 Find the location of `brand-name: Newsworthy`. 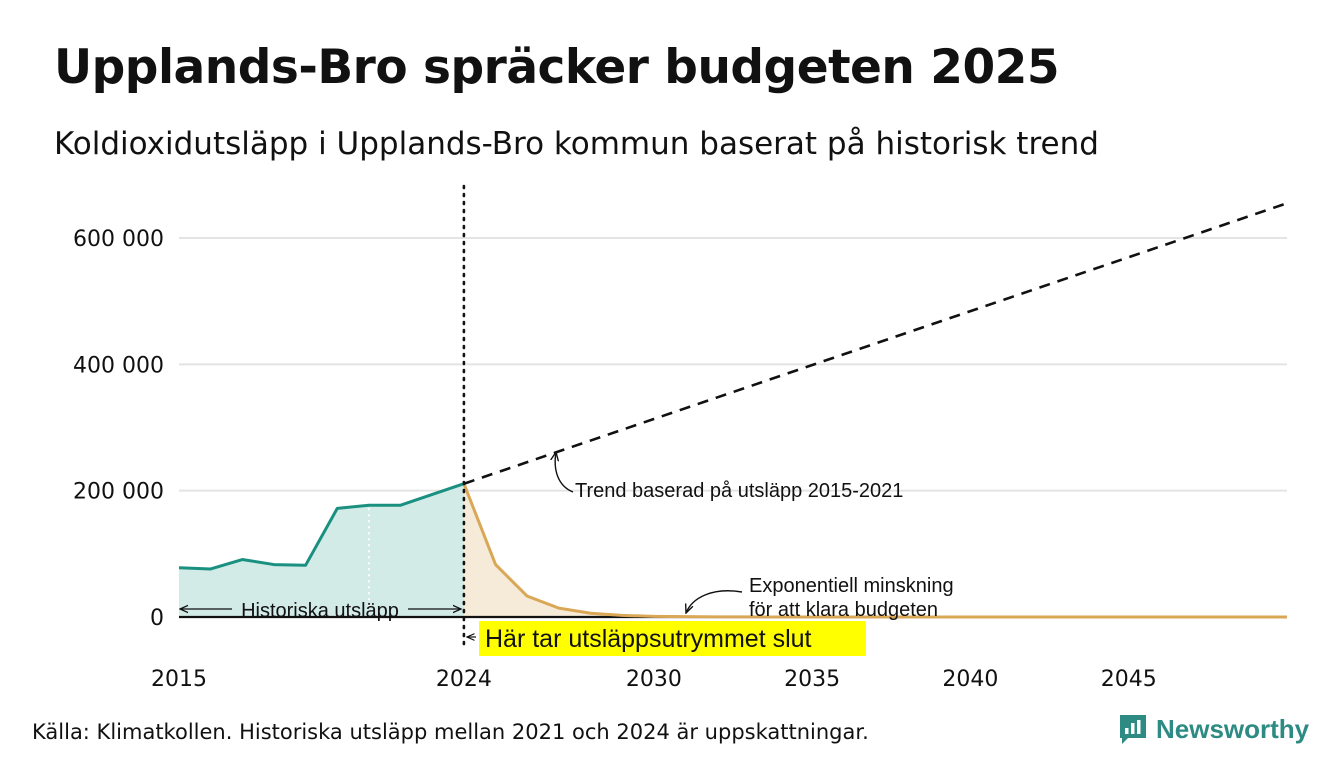

brand-name: Newsworthy is located at coordinates (1233, 728).